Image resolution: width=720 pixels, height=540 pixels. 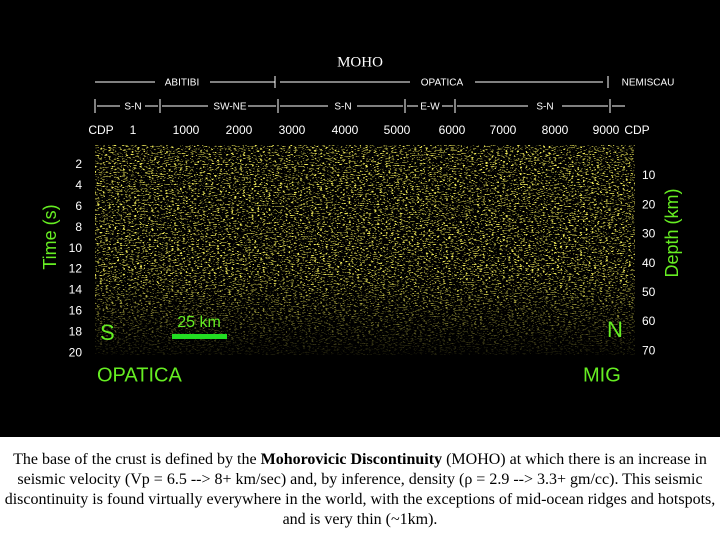 I want to click on time-axis-label: Time (s), so click(x=50, y=236).